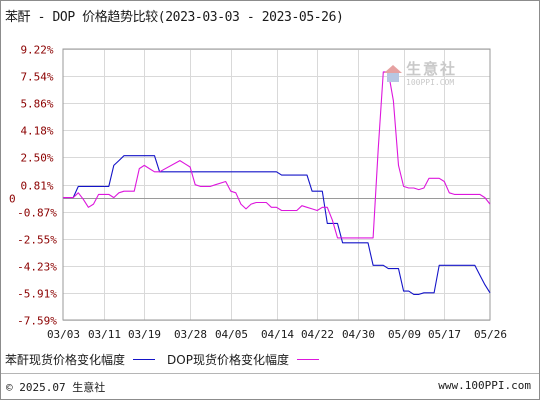 This screenshot has height=400, width=540. Describe the element at coordinates (144, 359) in the screenshot. I see `legend-swatch-pa` at that location.